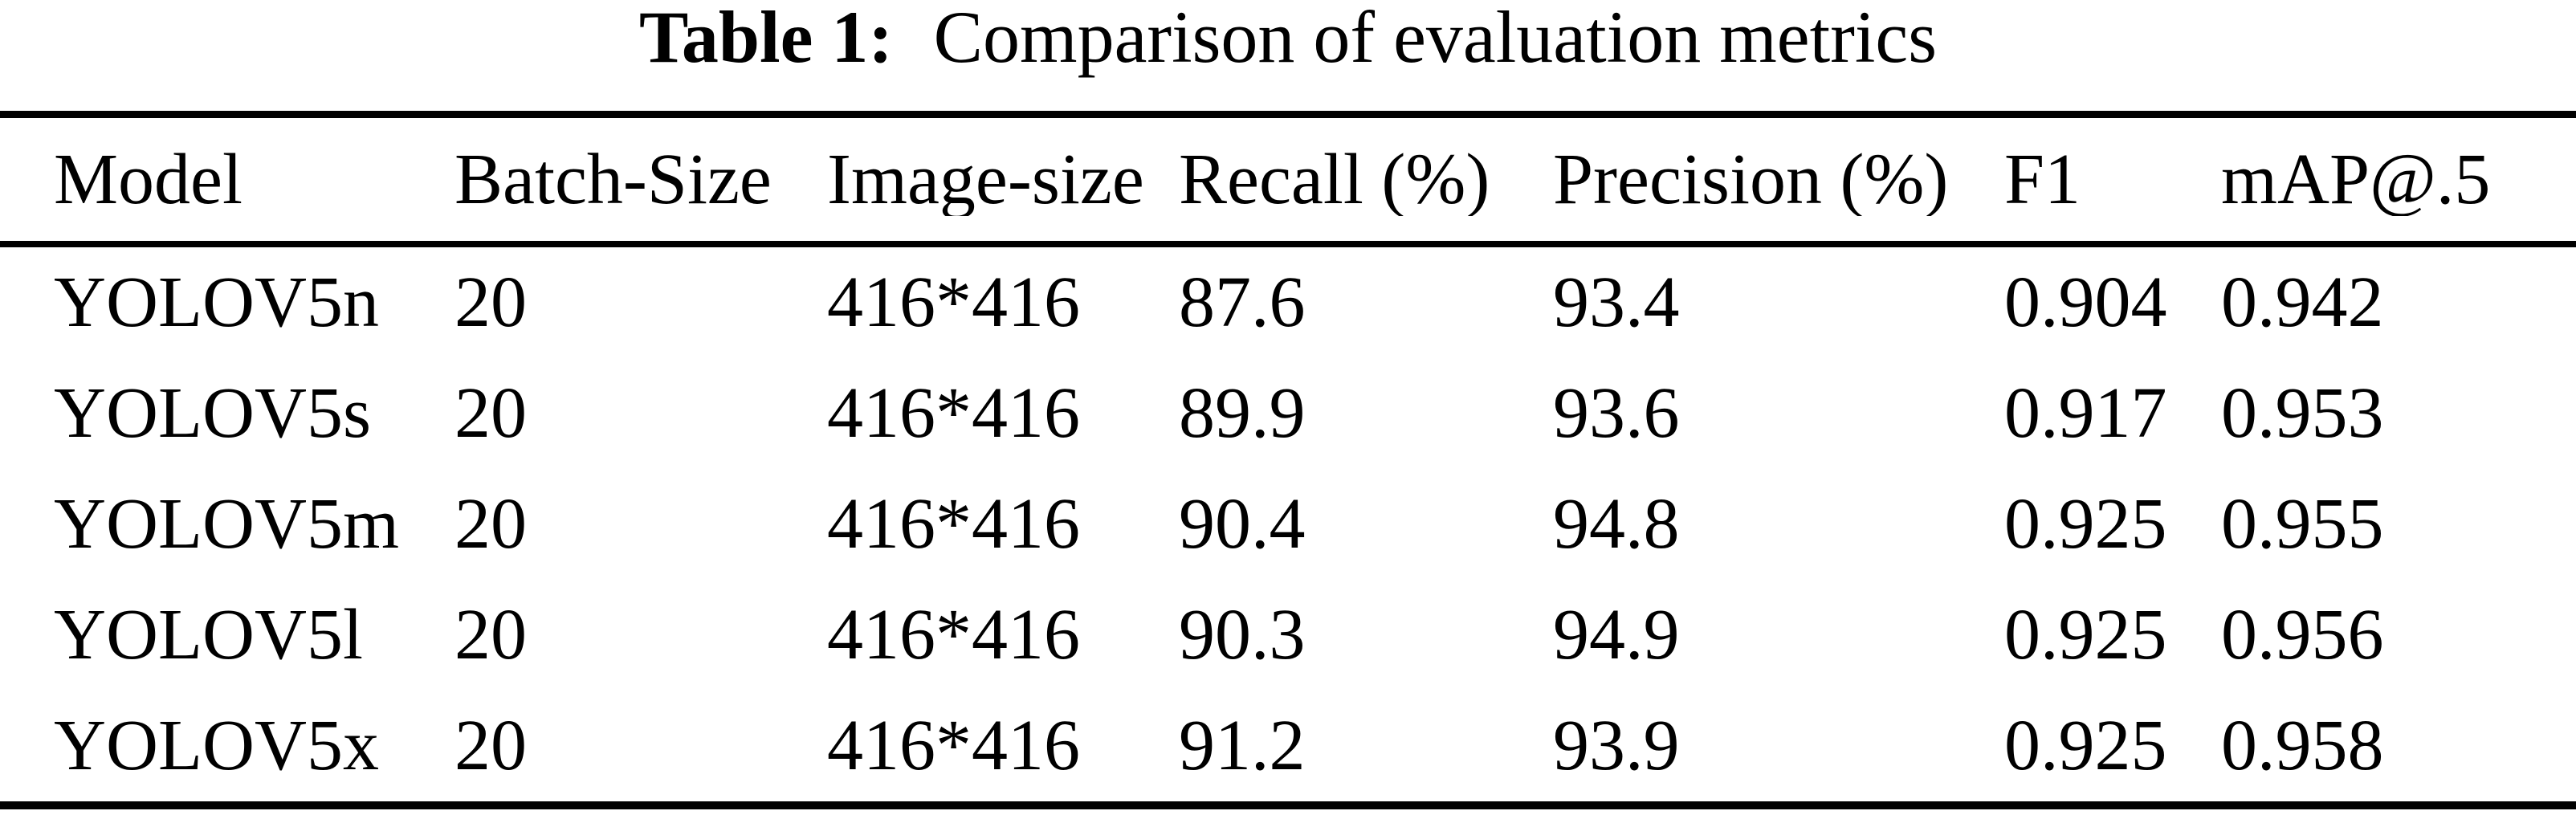  Describe the element at coordinates (216, 746) in the screenshot. I see `cell-model: YOLOV5x` at that location.